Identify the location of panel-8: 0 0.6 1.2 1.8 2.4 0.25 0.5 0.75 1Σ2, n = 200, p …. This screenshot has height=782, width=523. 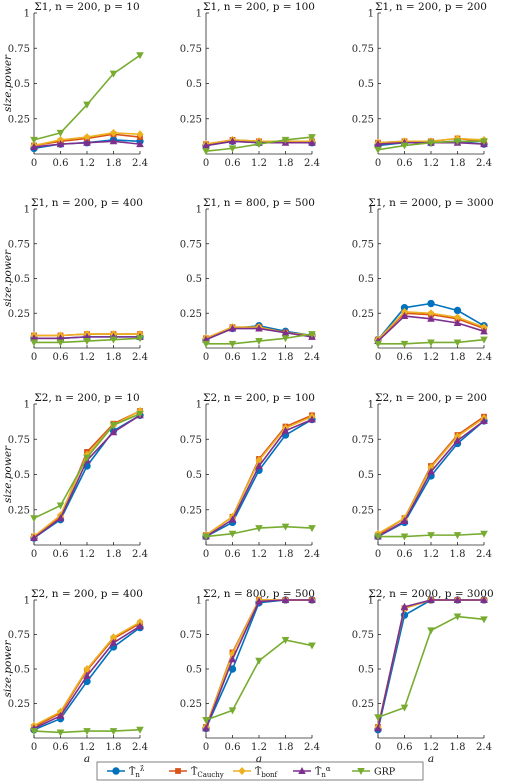
(250, 476).